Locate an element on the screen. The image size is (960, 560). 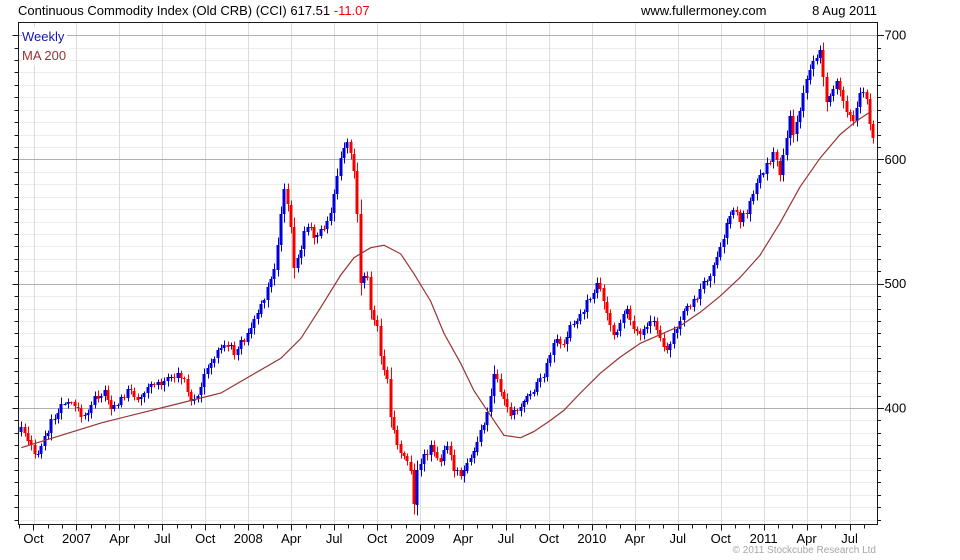
x-axis-label: 2007 is located at coordinates (76, 538).